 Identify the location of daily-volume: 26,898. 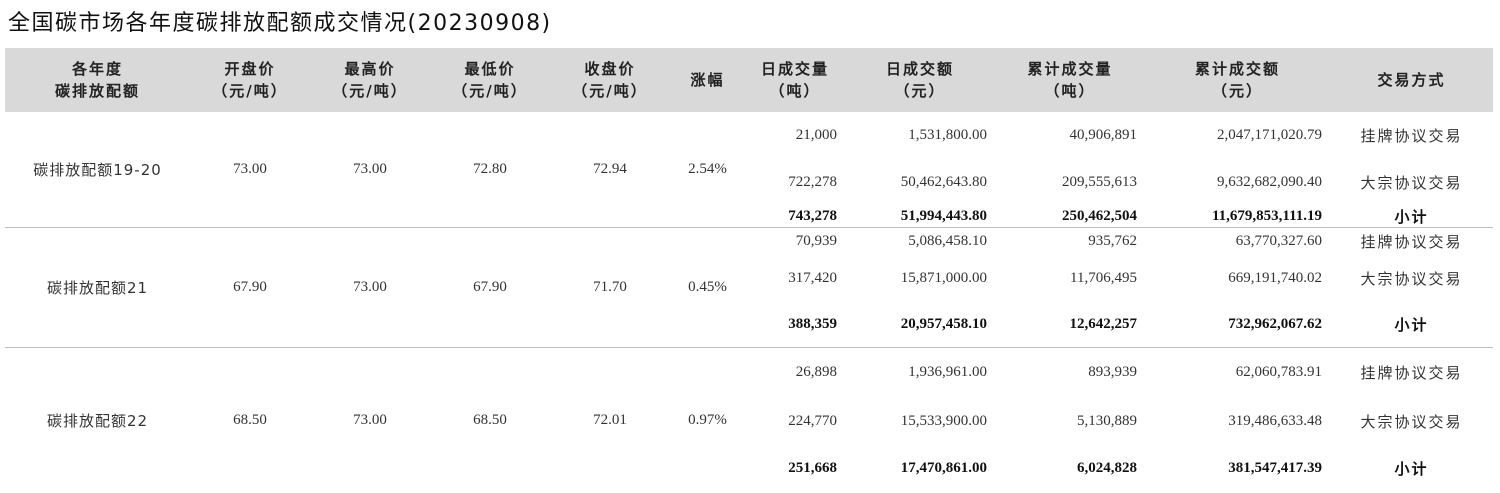
(795, 372).